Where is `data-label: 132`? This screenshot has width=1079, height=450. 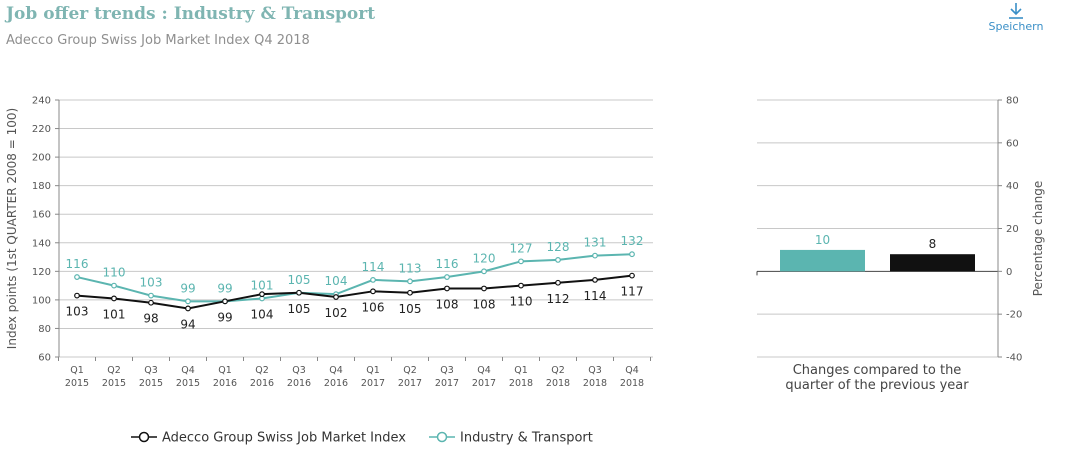
data-label: 132 is located at coordinates (632, 241).